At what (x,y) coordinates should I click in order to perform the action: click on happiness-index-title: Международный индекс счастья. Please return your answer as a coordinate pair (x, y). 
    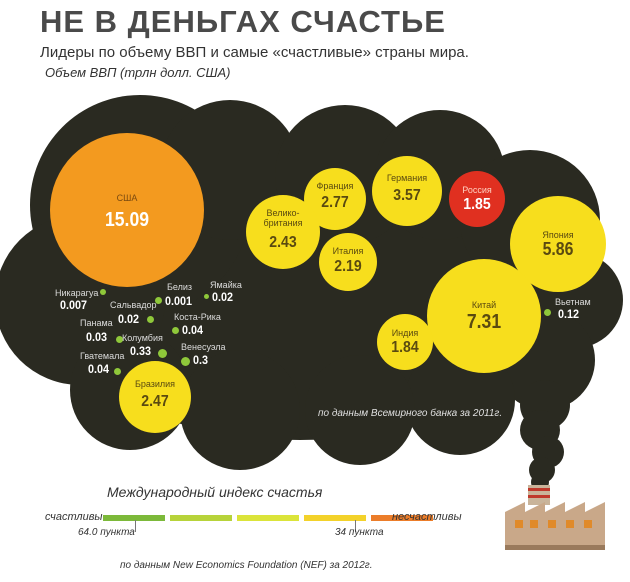
    Looking at the image, I should click on (215, 492).